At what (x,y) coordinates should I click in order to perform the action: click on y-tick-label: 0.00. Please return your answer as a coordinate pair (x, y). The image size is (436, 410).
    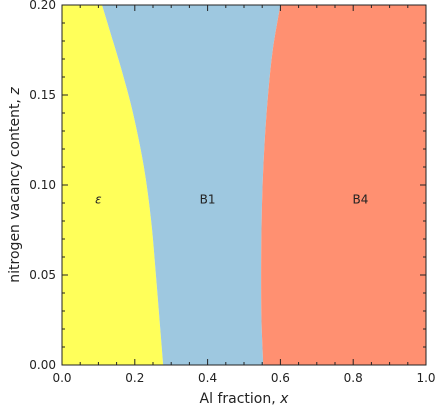
    Looking at the image, I should click on (42, 365).